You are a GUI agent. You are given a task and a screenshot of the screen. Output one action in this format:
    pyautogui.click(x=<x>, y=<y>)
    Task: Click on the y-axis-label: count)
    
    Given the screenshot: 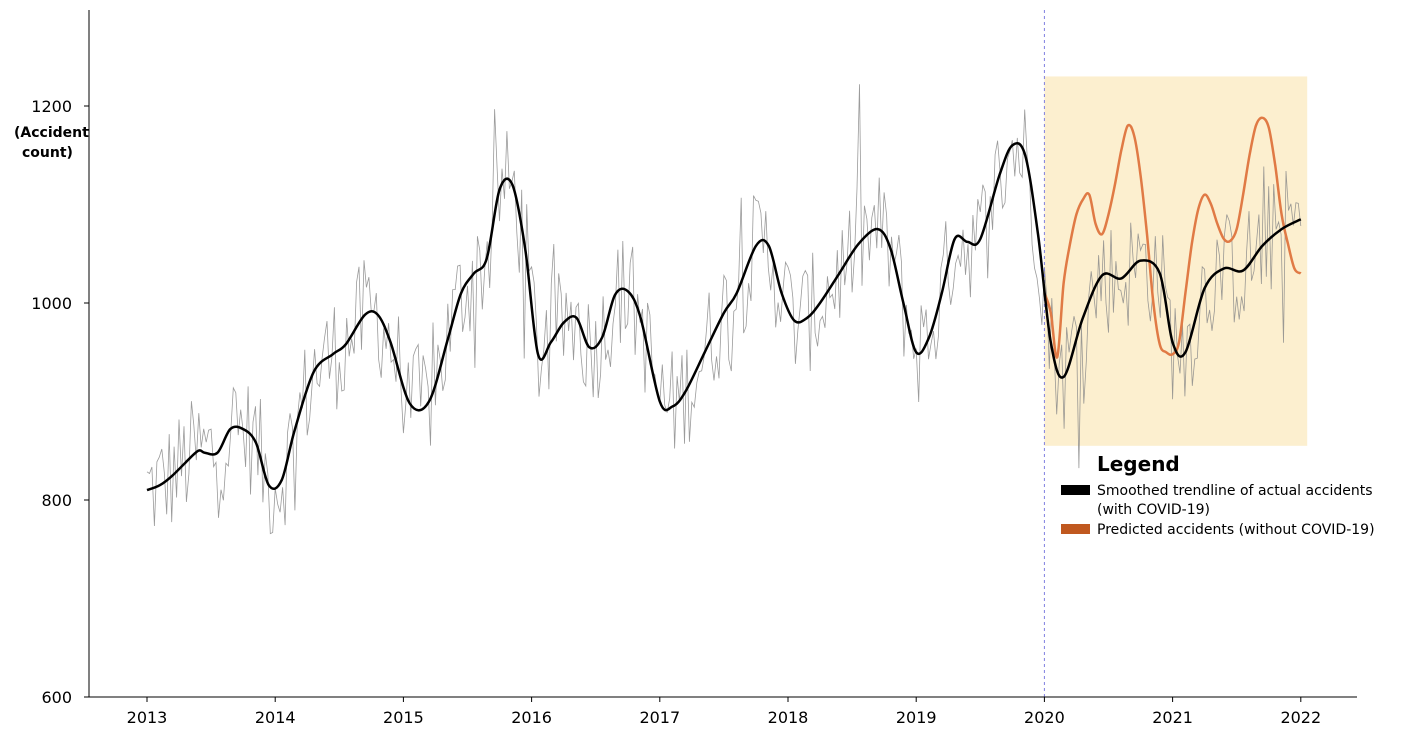 What is the action you would take?
    pyautogui.click(x=47, y=153)
    